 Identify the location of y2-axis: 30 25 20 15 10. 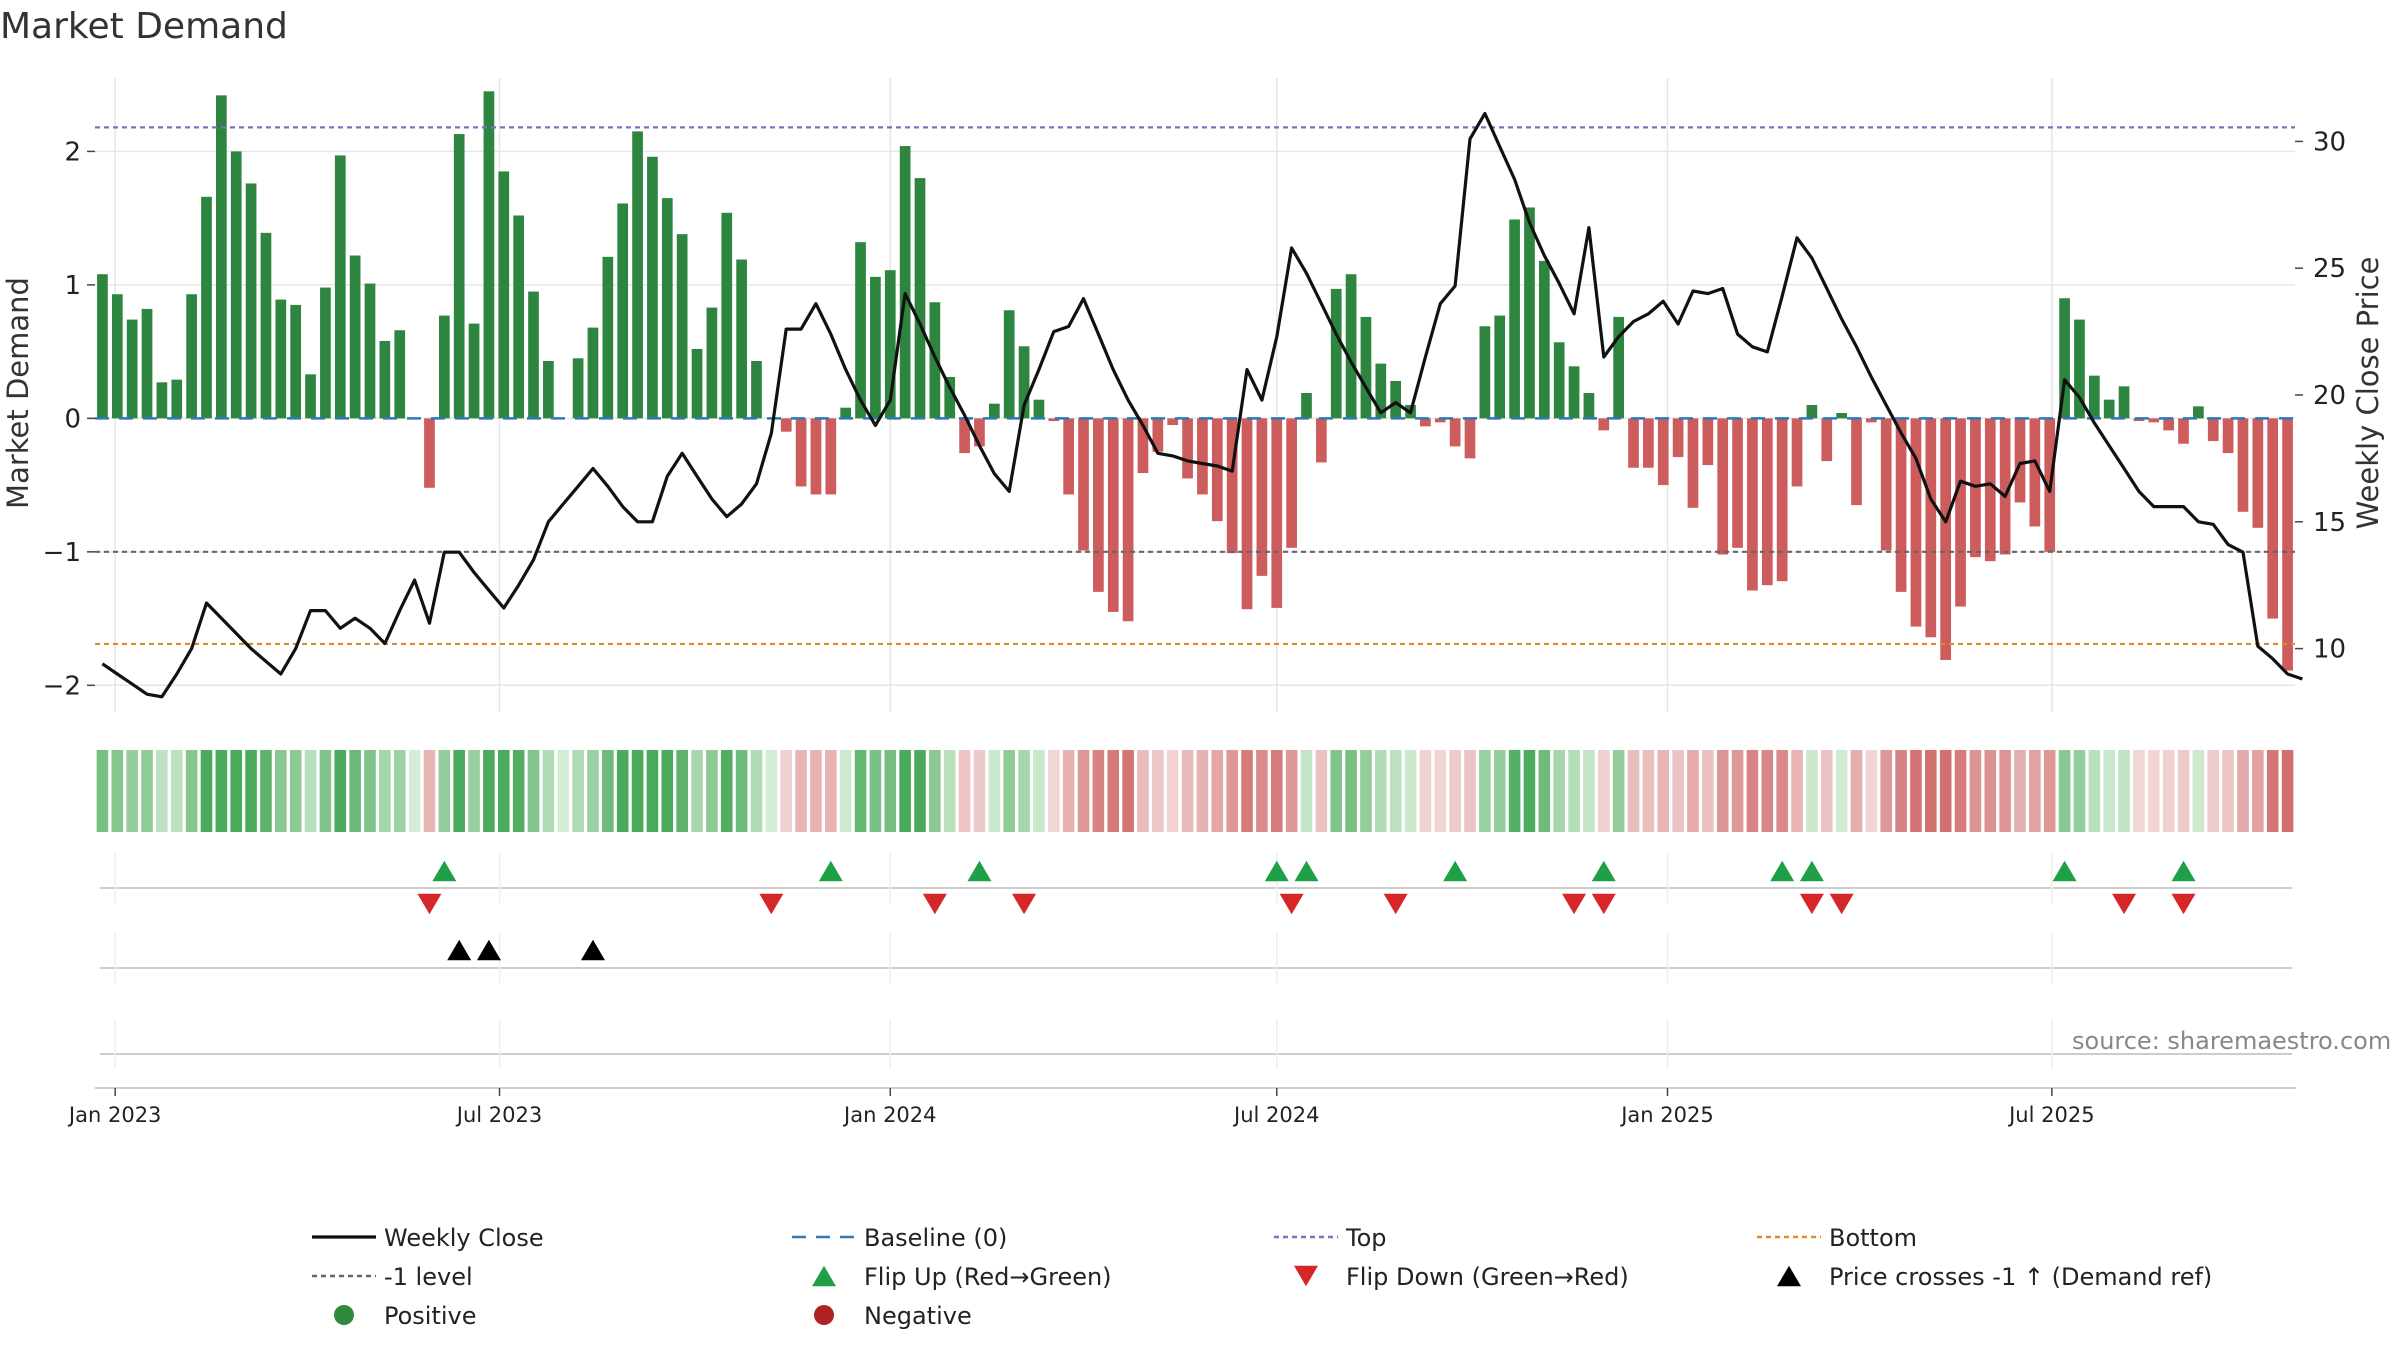
(2320, 396).